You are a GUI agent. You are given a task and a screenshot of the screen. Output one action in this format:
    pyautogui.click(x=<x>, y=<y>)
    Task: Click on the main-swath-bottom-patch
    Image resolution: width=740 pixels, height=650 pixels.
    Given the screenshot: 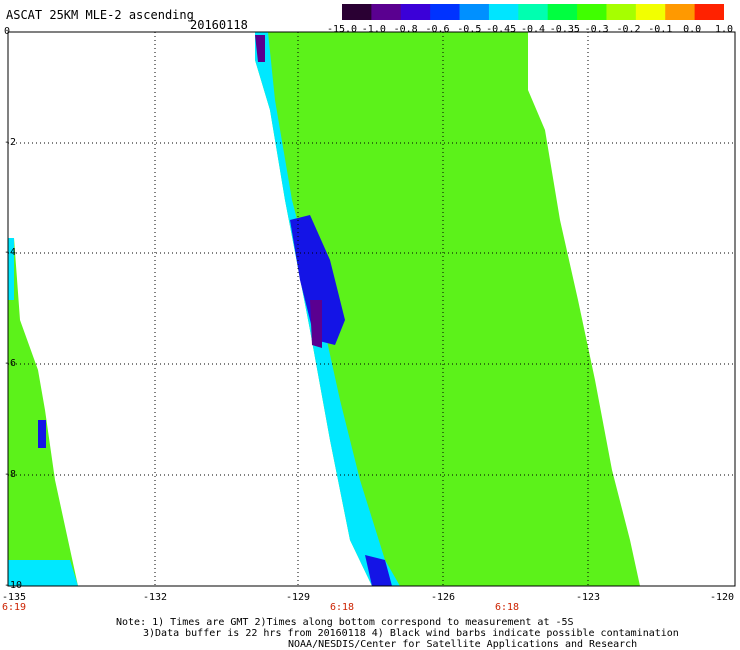 What is the action you would take?
    pyautogui.click(x=378, y=570)
    